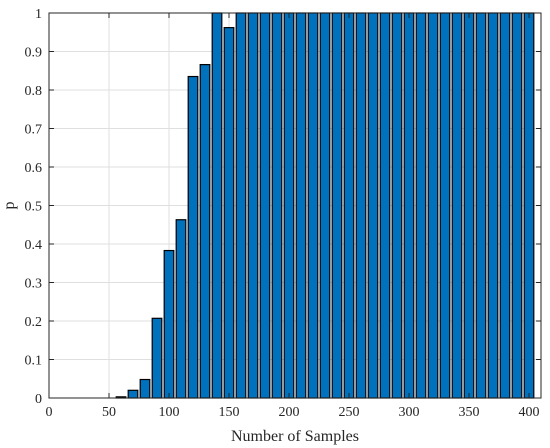 Image resolution: width=550 pixels, height=448 pixels. Describe the element at coordinates (469, 412) in the screenshot. I see `x-tick-label: 350` at that location.